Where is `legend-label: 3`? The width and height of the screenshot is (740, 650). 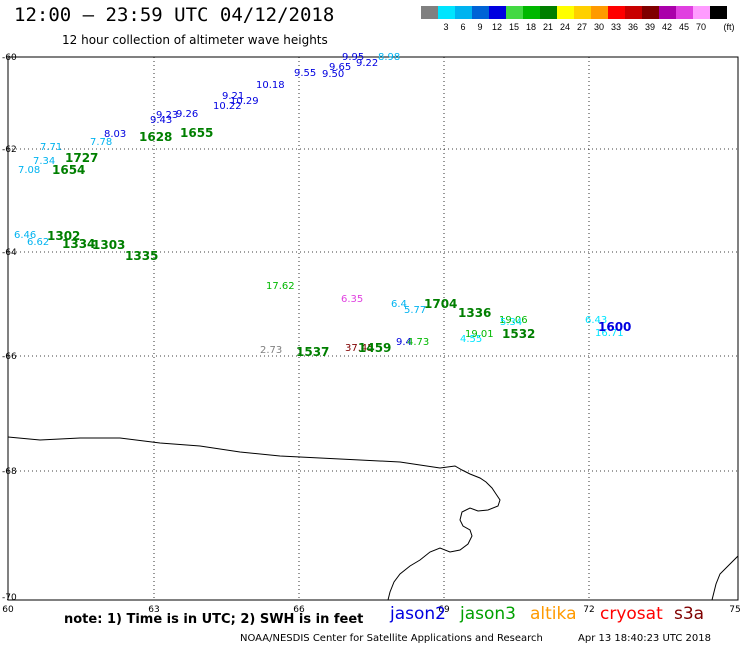
legend-label: 3 is located at coordinates (446, 27).